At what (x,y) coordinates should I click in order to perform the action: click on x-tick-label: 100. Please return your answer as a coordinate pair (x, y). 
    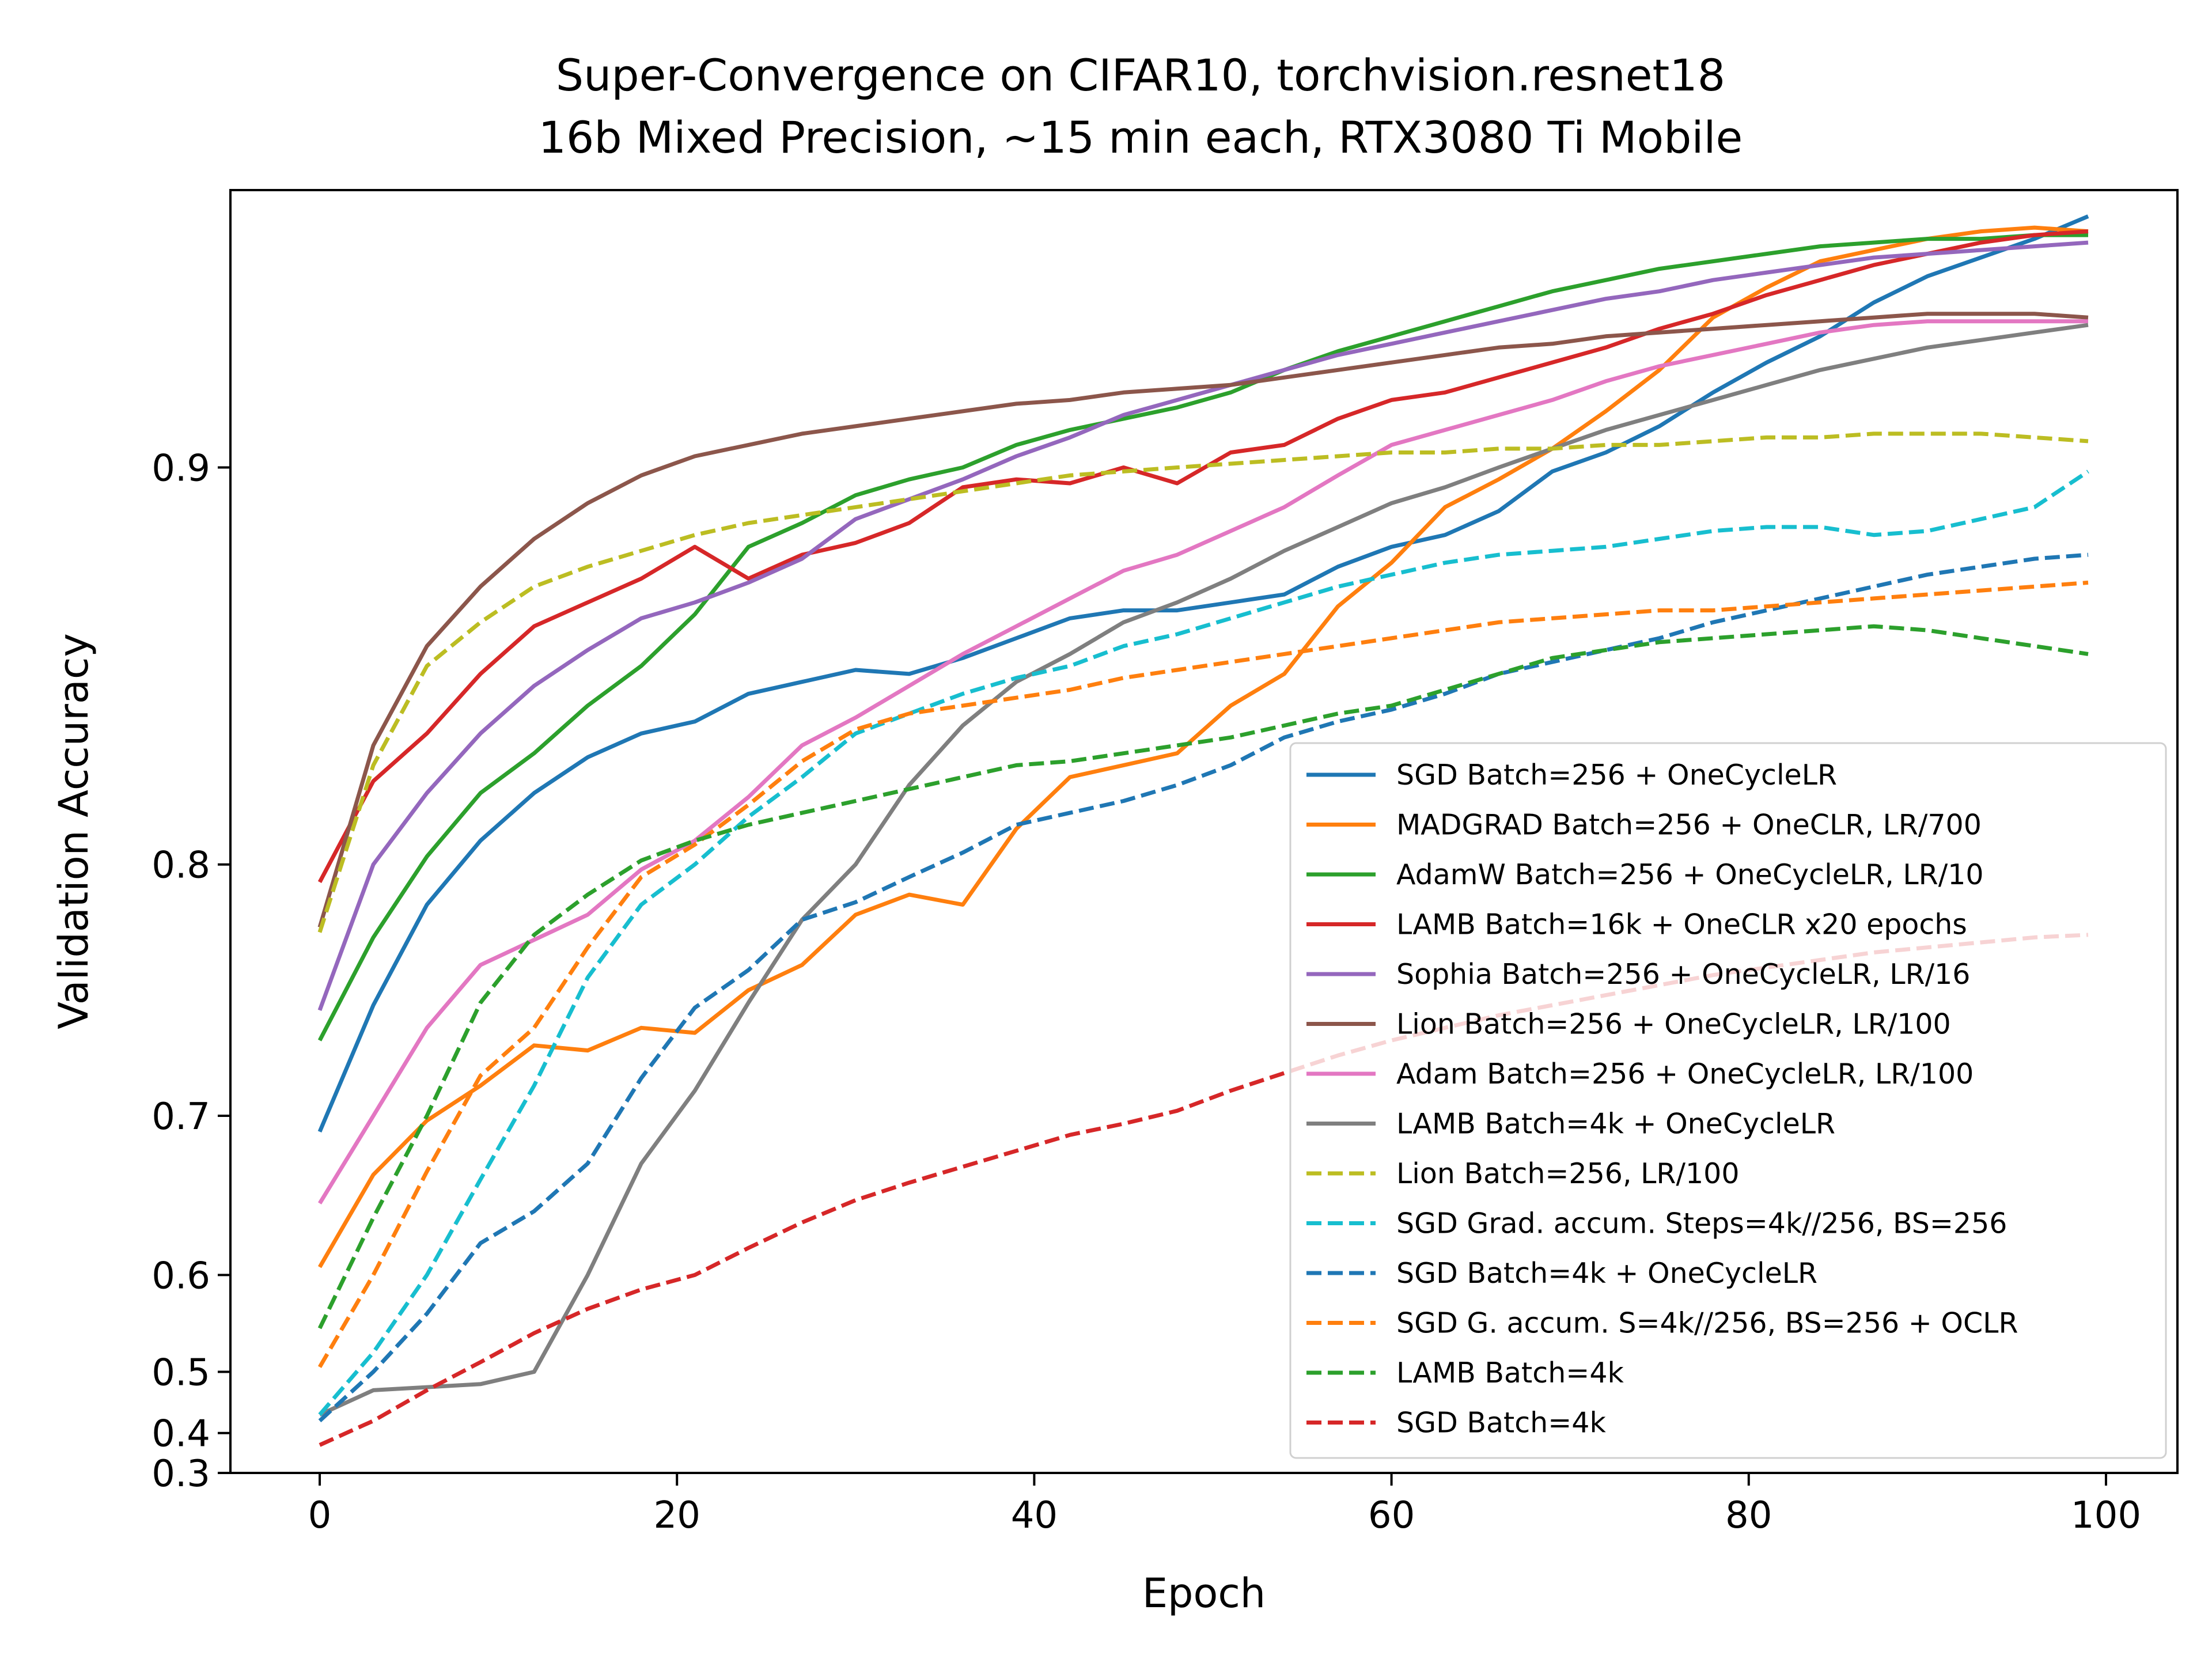
    Looking at the image, I should click on (2106, 1515).